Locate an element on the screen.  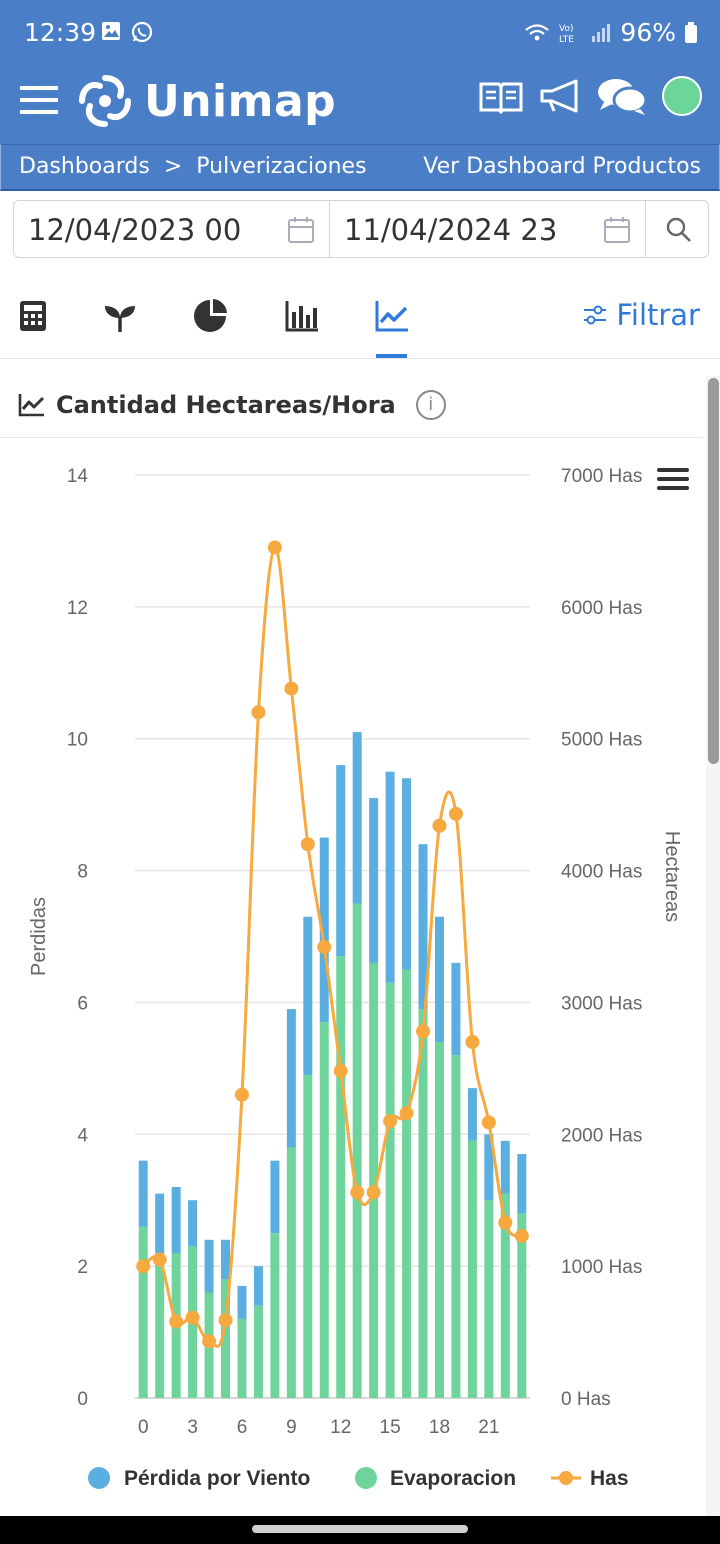
app-logo: Unimap is located at coordinates (206, 101).